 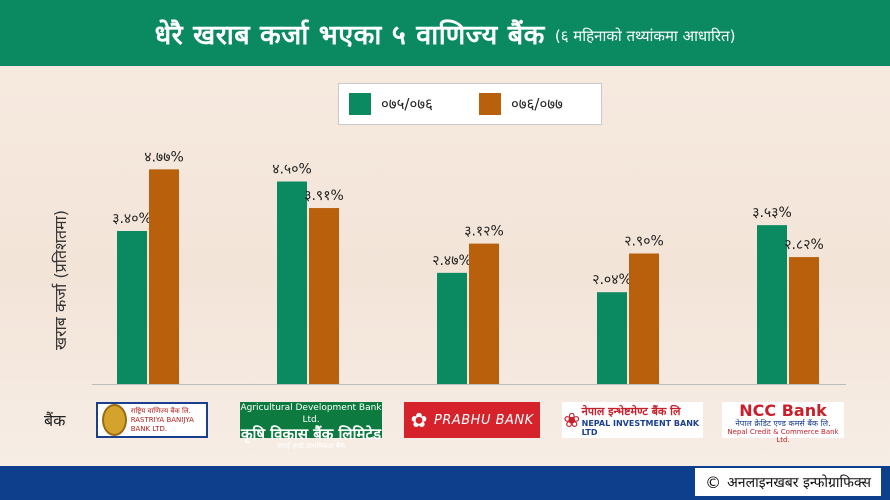 I want to click on chart-title: धेरै खराब कर्जा भएका ५ वाणिज्य बैंक, so click(x=349, y=35).